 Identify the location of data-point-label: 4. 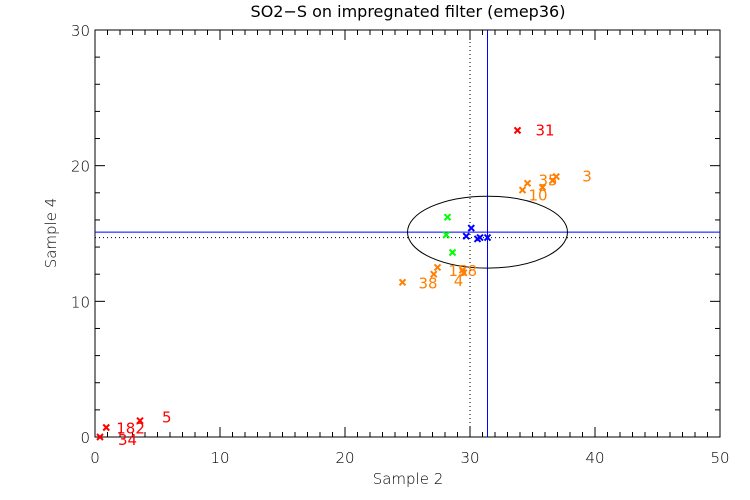
(459, 281).